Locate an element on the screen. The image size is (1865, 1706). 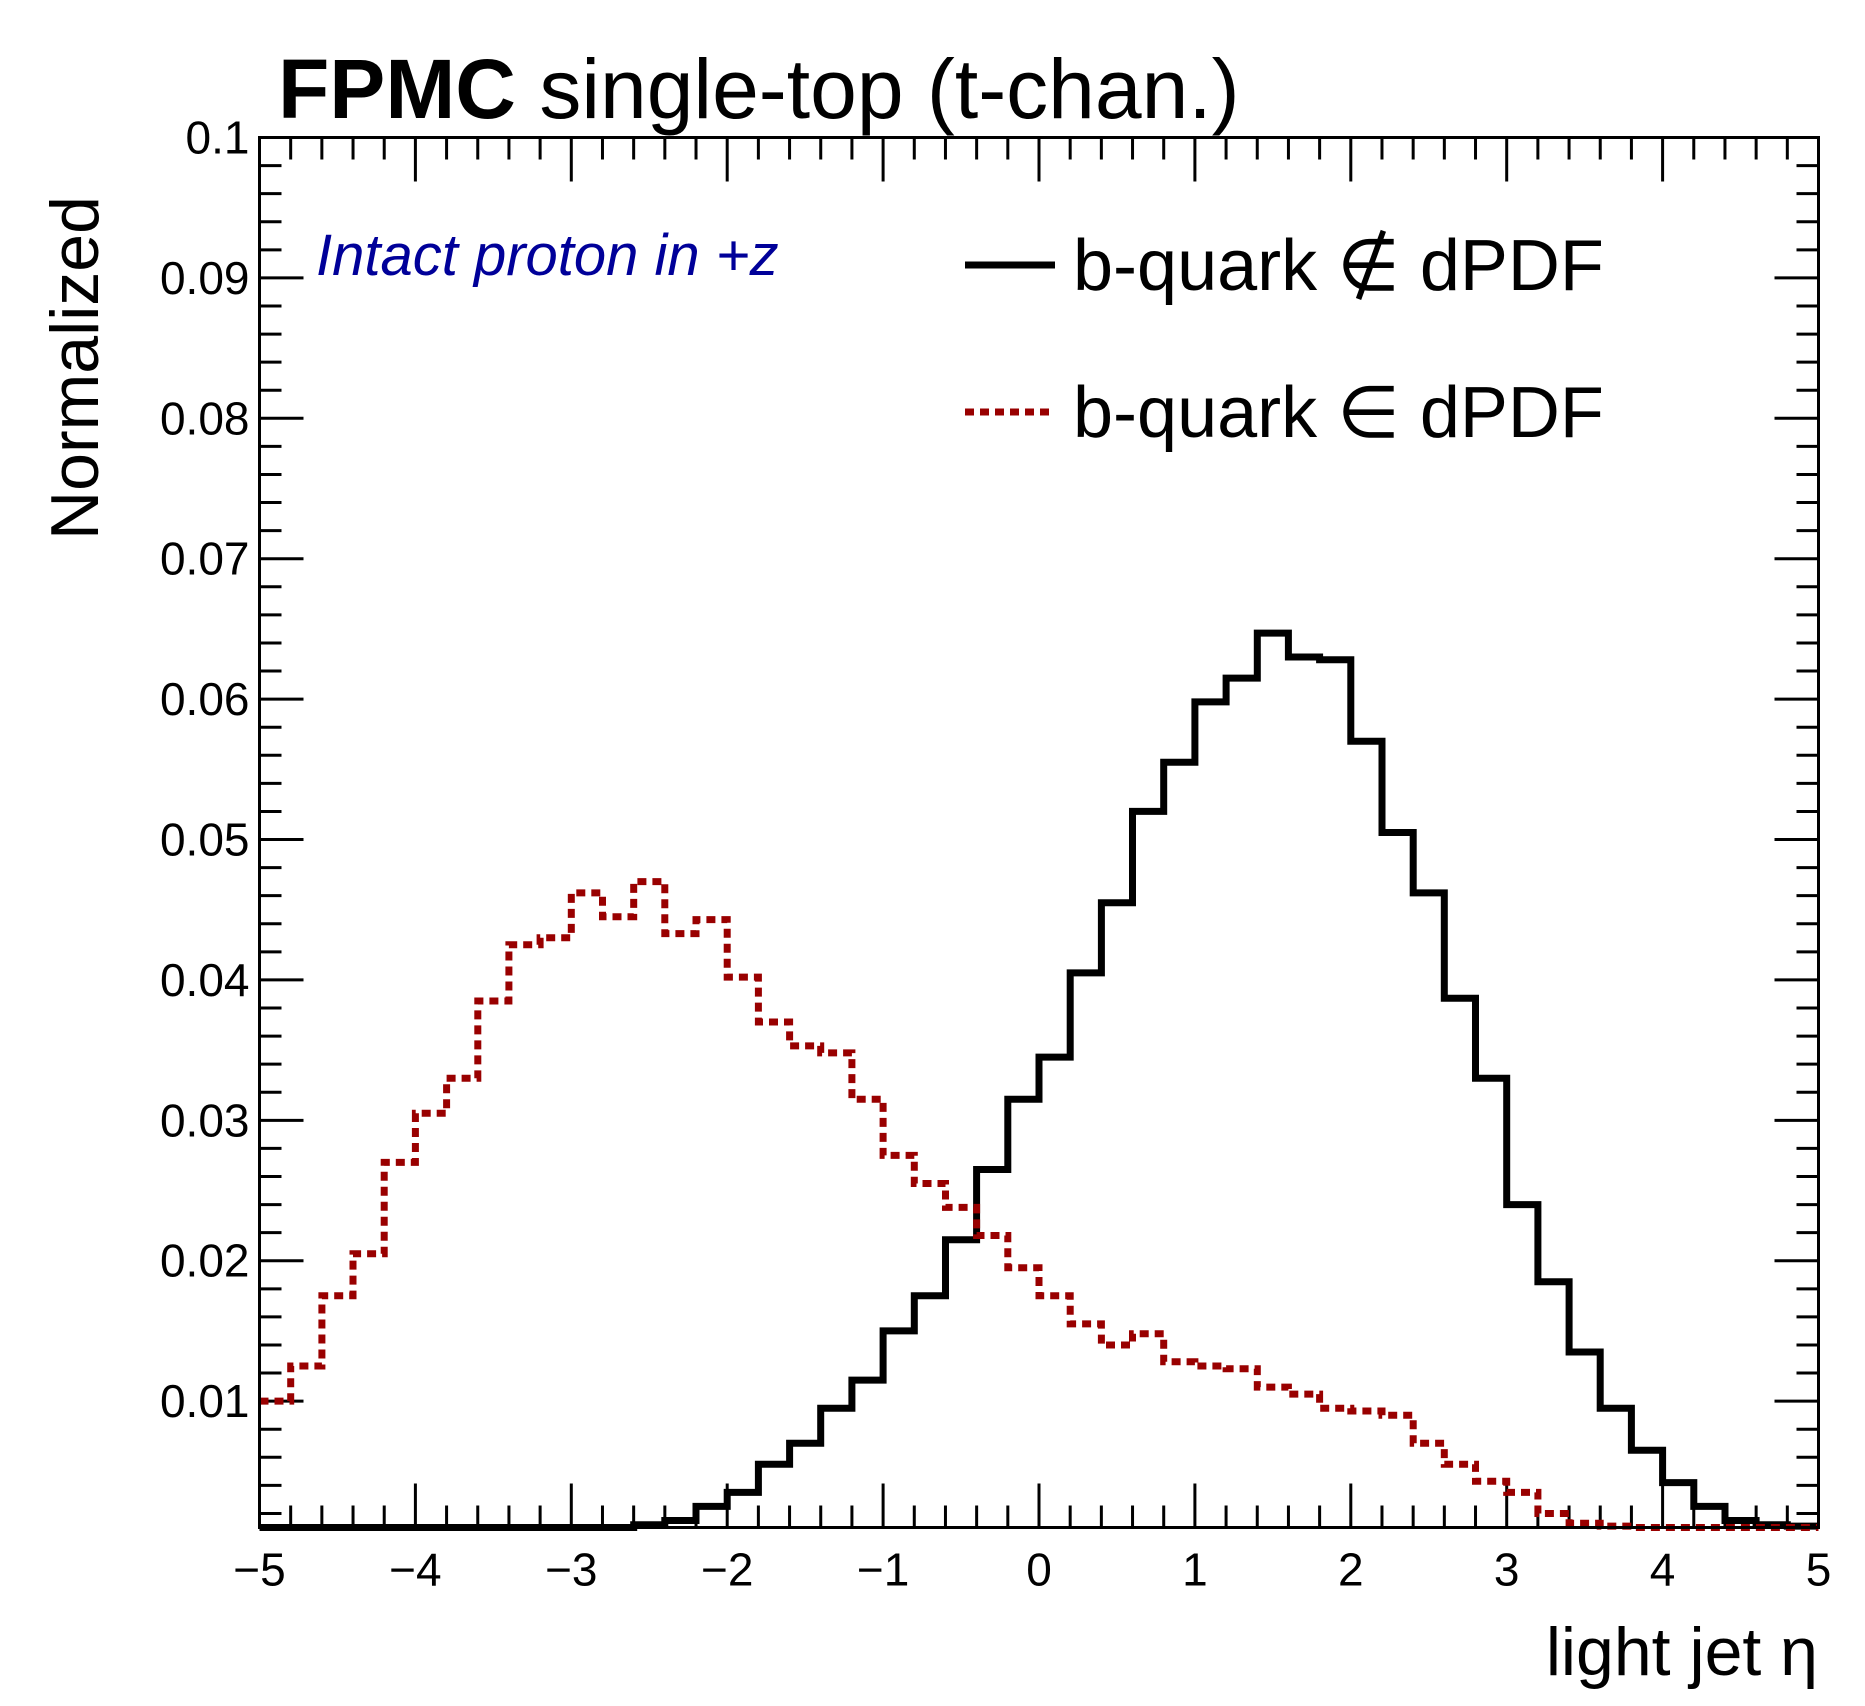
legend-label-b-not-in-dpdf: b-quark ∉ dPDF is located at coordinates (1338, 266).